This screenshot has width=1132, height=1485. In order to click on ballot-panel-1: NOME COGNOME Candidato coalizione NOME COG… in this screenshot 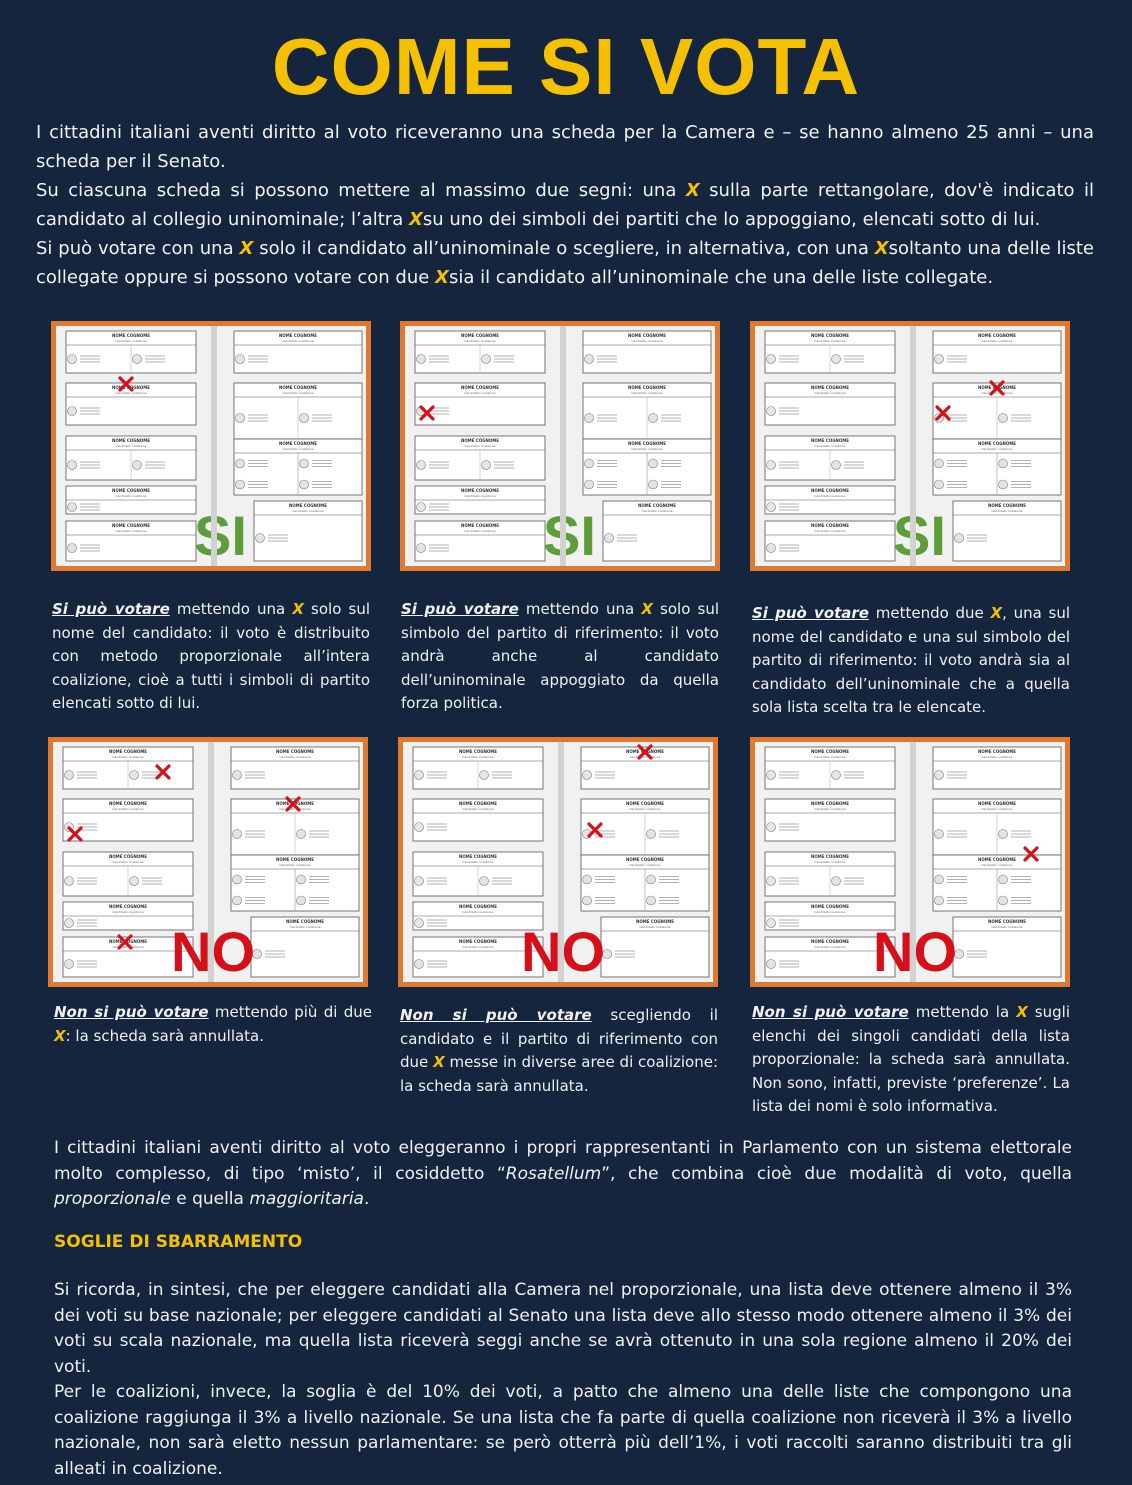, I will do `click(211, 446)`.